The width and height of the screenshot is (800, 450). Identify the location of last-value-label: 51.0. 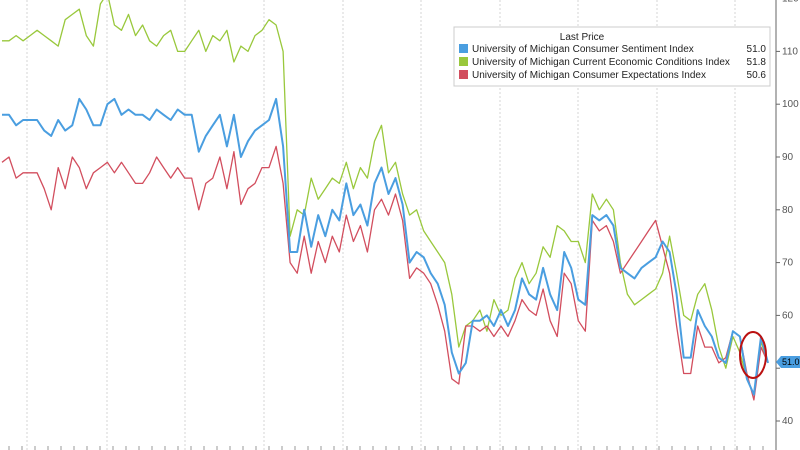
(791, 362).